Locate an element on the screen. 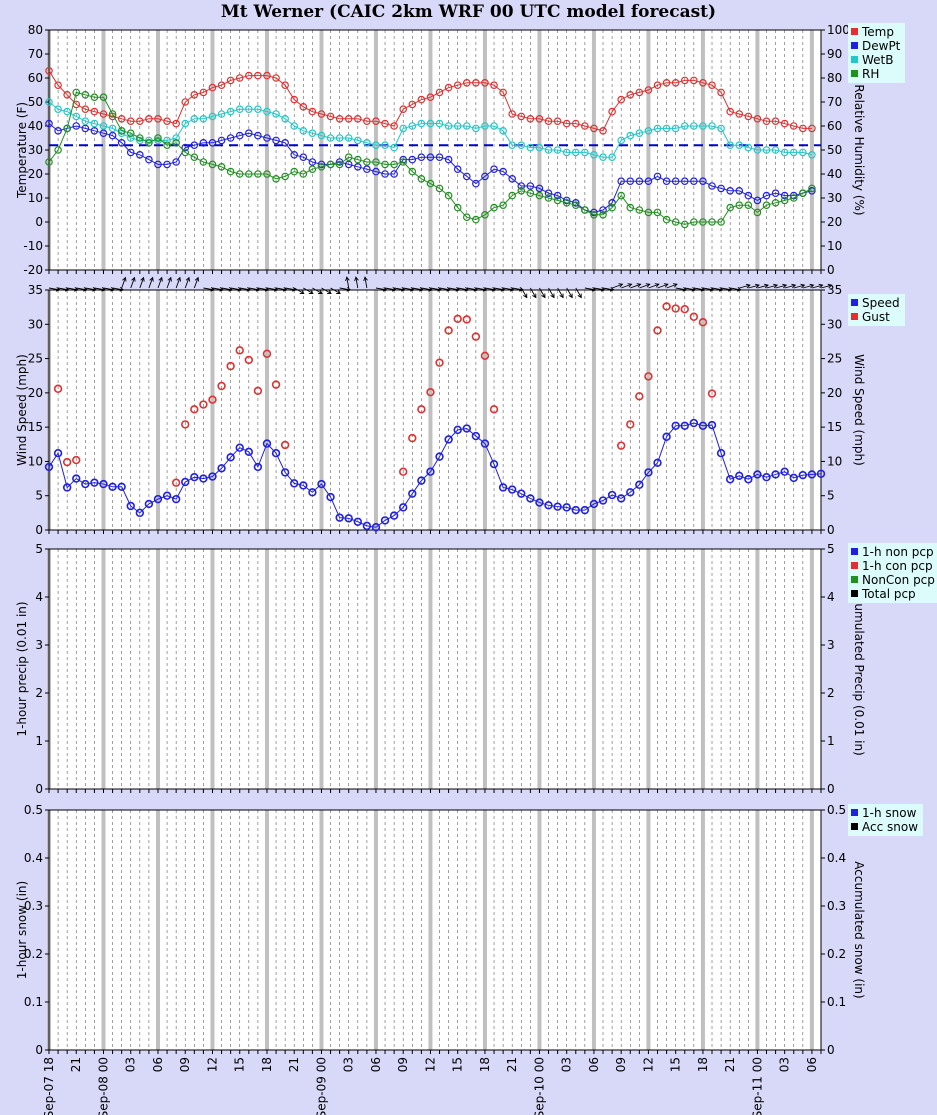  y2-tick-label: 80 is located at coordinates (834, 78).